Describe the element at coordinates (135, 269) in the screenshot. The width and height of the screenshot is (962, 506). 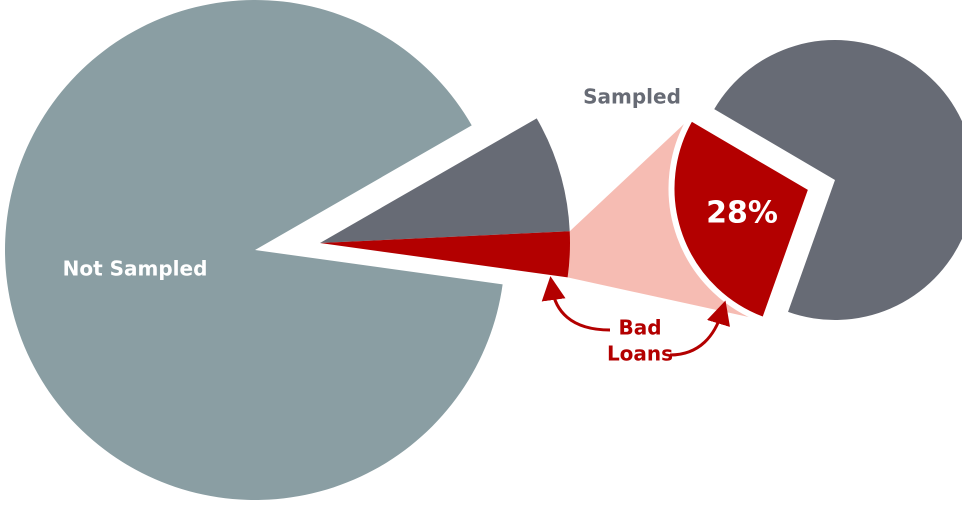
I see `slice-label: Not Sampled` at that location.